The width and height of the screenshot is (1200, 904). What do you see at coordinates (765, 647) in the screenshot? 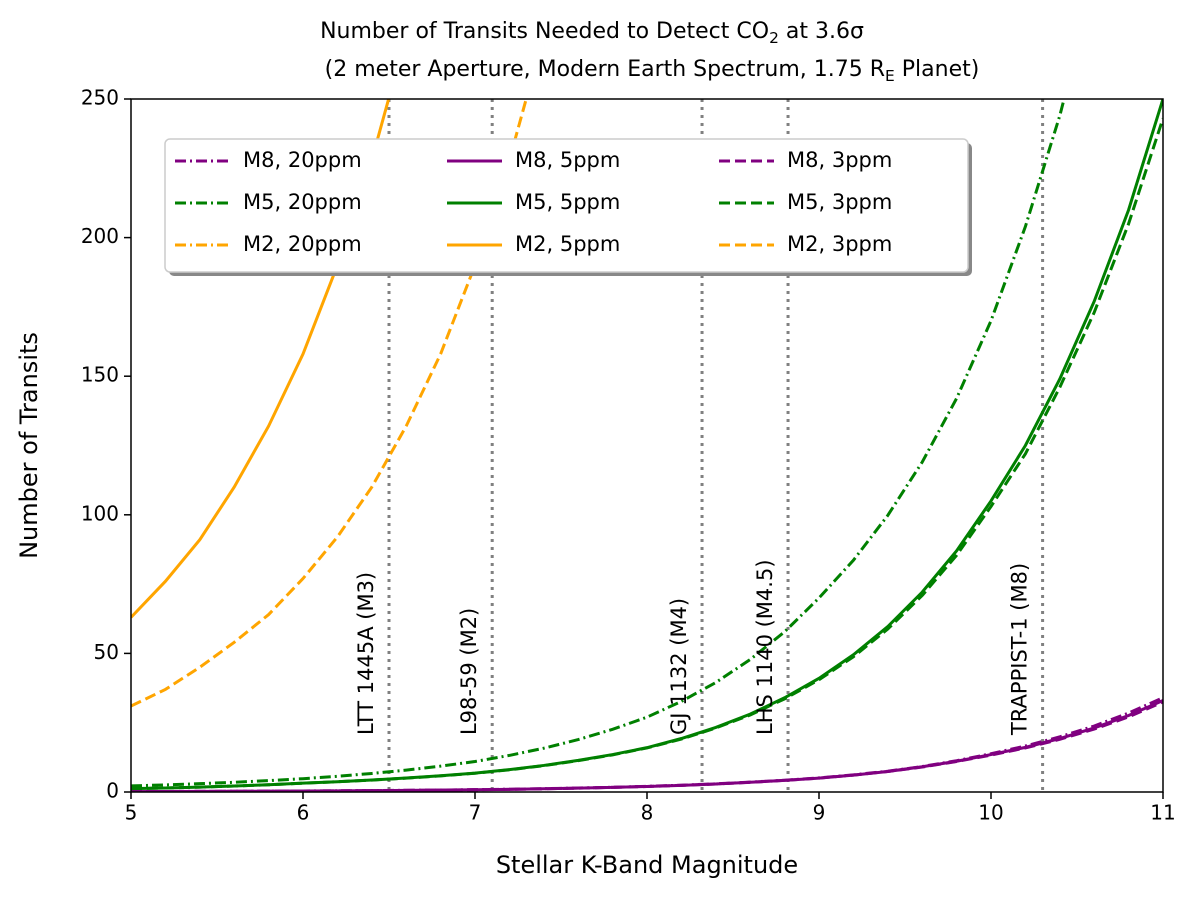
I see `marker-label: LHS 1140 (M4.5)` at bounding box center [765, 647].